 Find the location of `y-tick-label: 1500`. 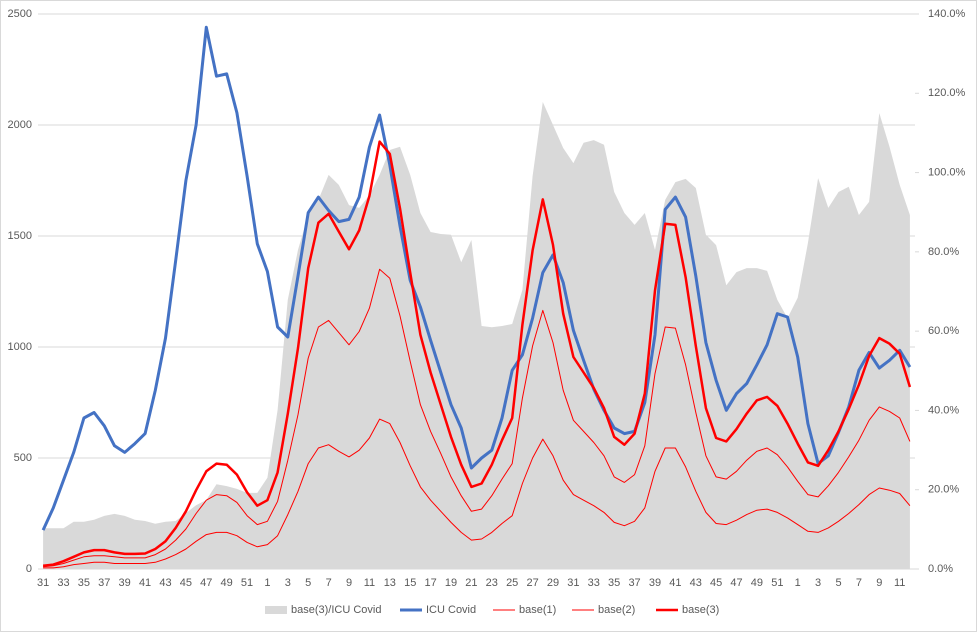

y-tick-label: 1500 is located at coordinates (20, 236).